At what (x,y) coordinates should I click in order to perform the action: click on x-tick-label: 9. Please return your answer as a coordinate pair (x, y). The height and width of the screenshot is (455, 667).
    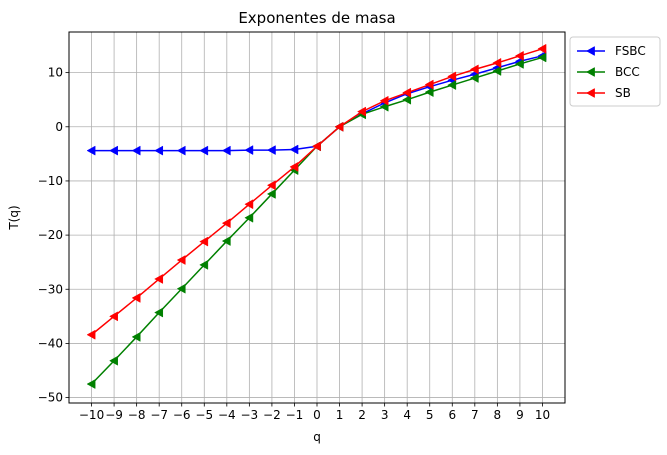
    Looking at the image, I should click on (520, 415).